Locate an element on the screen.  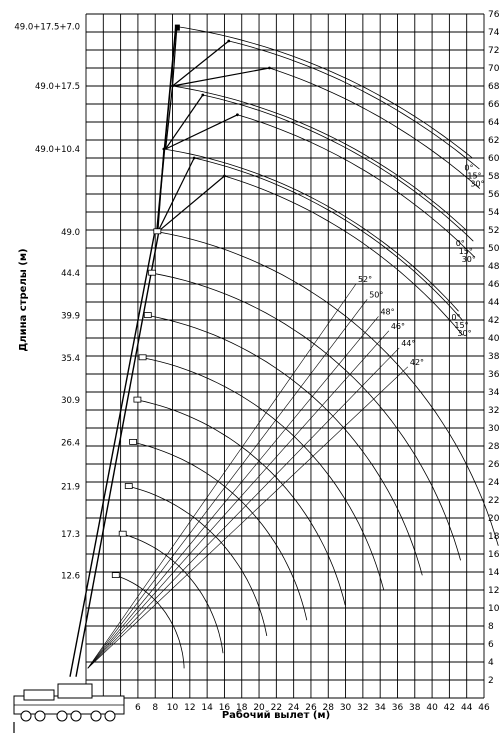
x-tick-label: 14 is located at coordinates (207, 708).